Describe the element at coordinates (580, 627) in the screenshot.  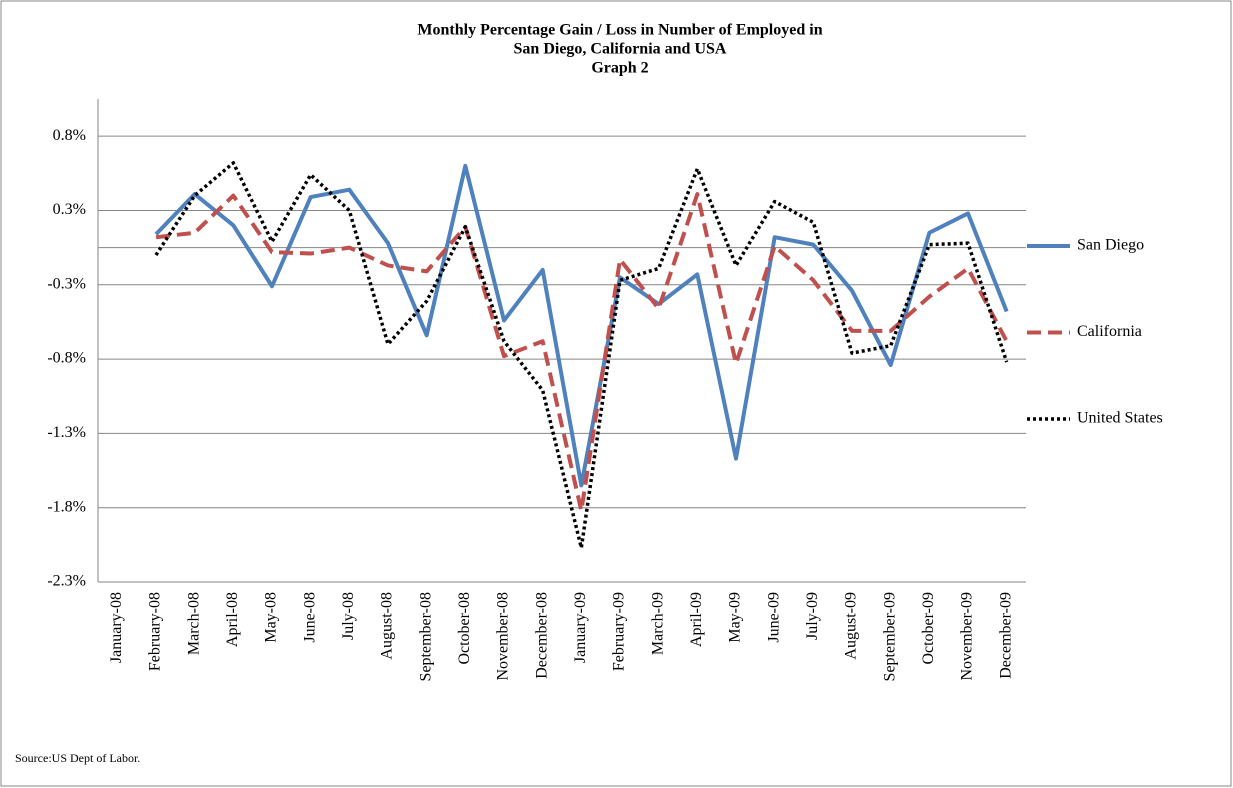
I see `x-tick-label: January-09` at that location.